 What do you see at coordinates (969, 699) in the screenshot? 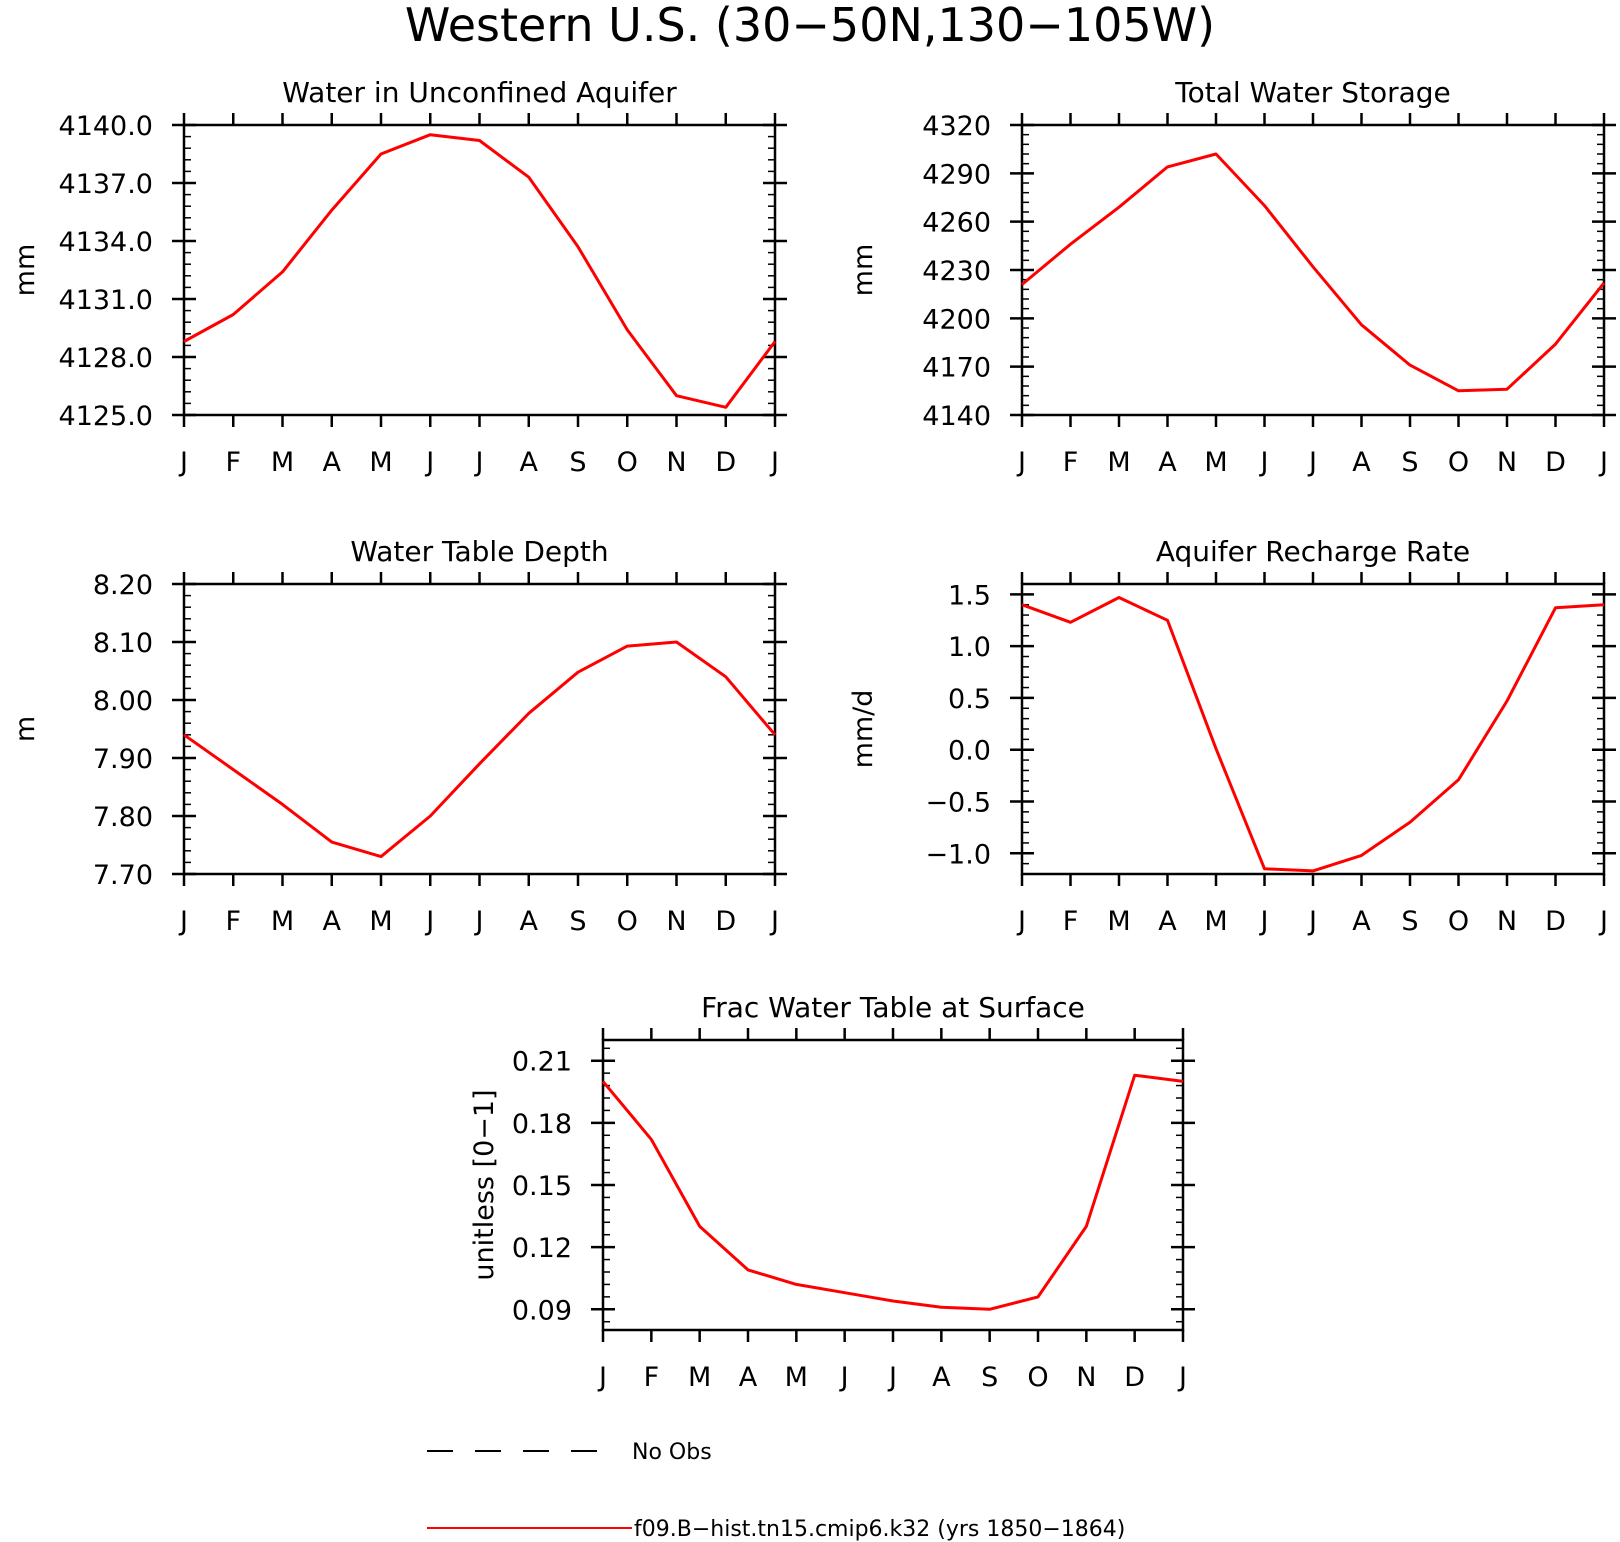
I see `y-tick-label: 0.5` at bounding box center [969, 699].